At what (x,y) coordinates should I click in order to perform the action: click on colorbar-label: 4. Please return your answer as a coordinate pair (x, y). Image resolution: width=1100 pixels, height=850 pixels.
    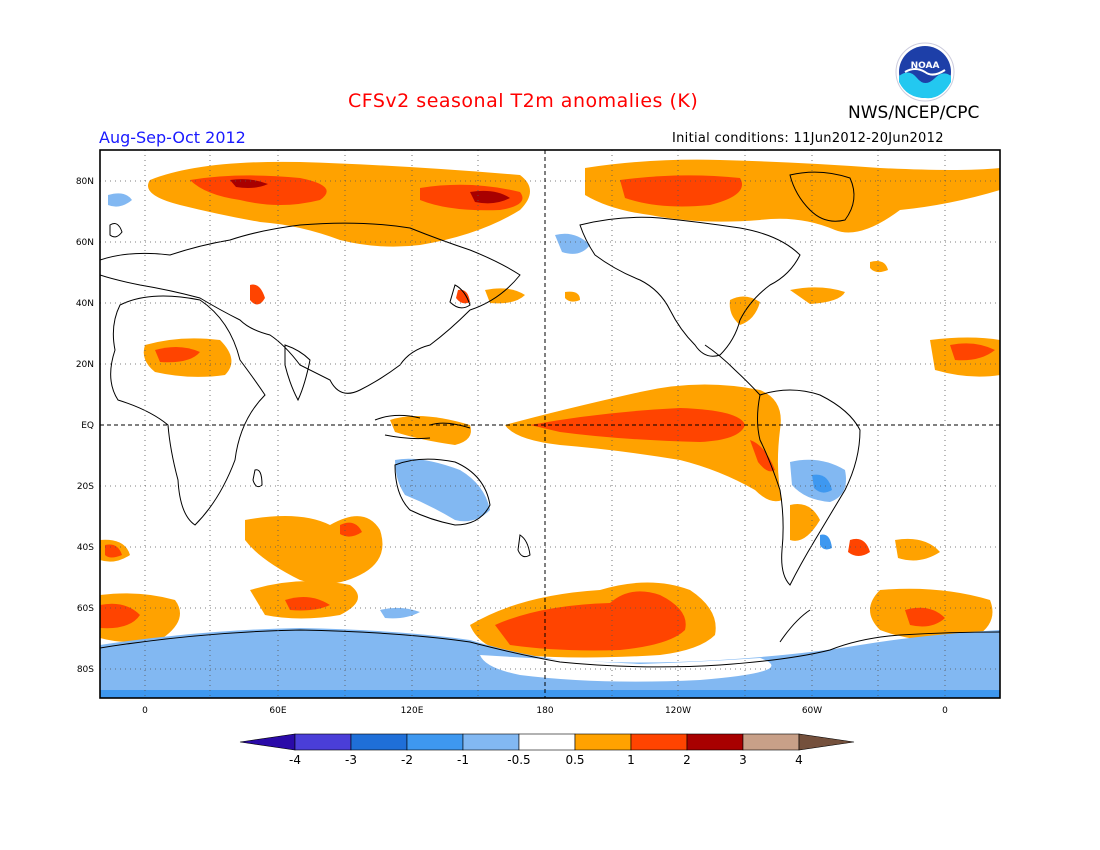
    Looking at the image, I should click on (799, 760).